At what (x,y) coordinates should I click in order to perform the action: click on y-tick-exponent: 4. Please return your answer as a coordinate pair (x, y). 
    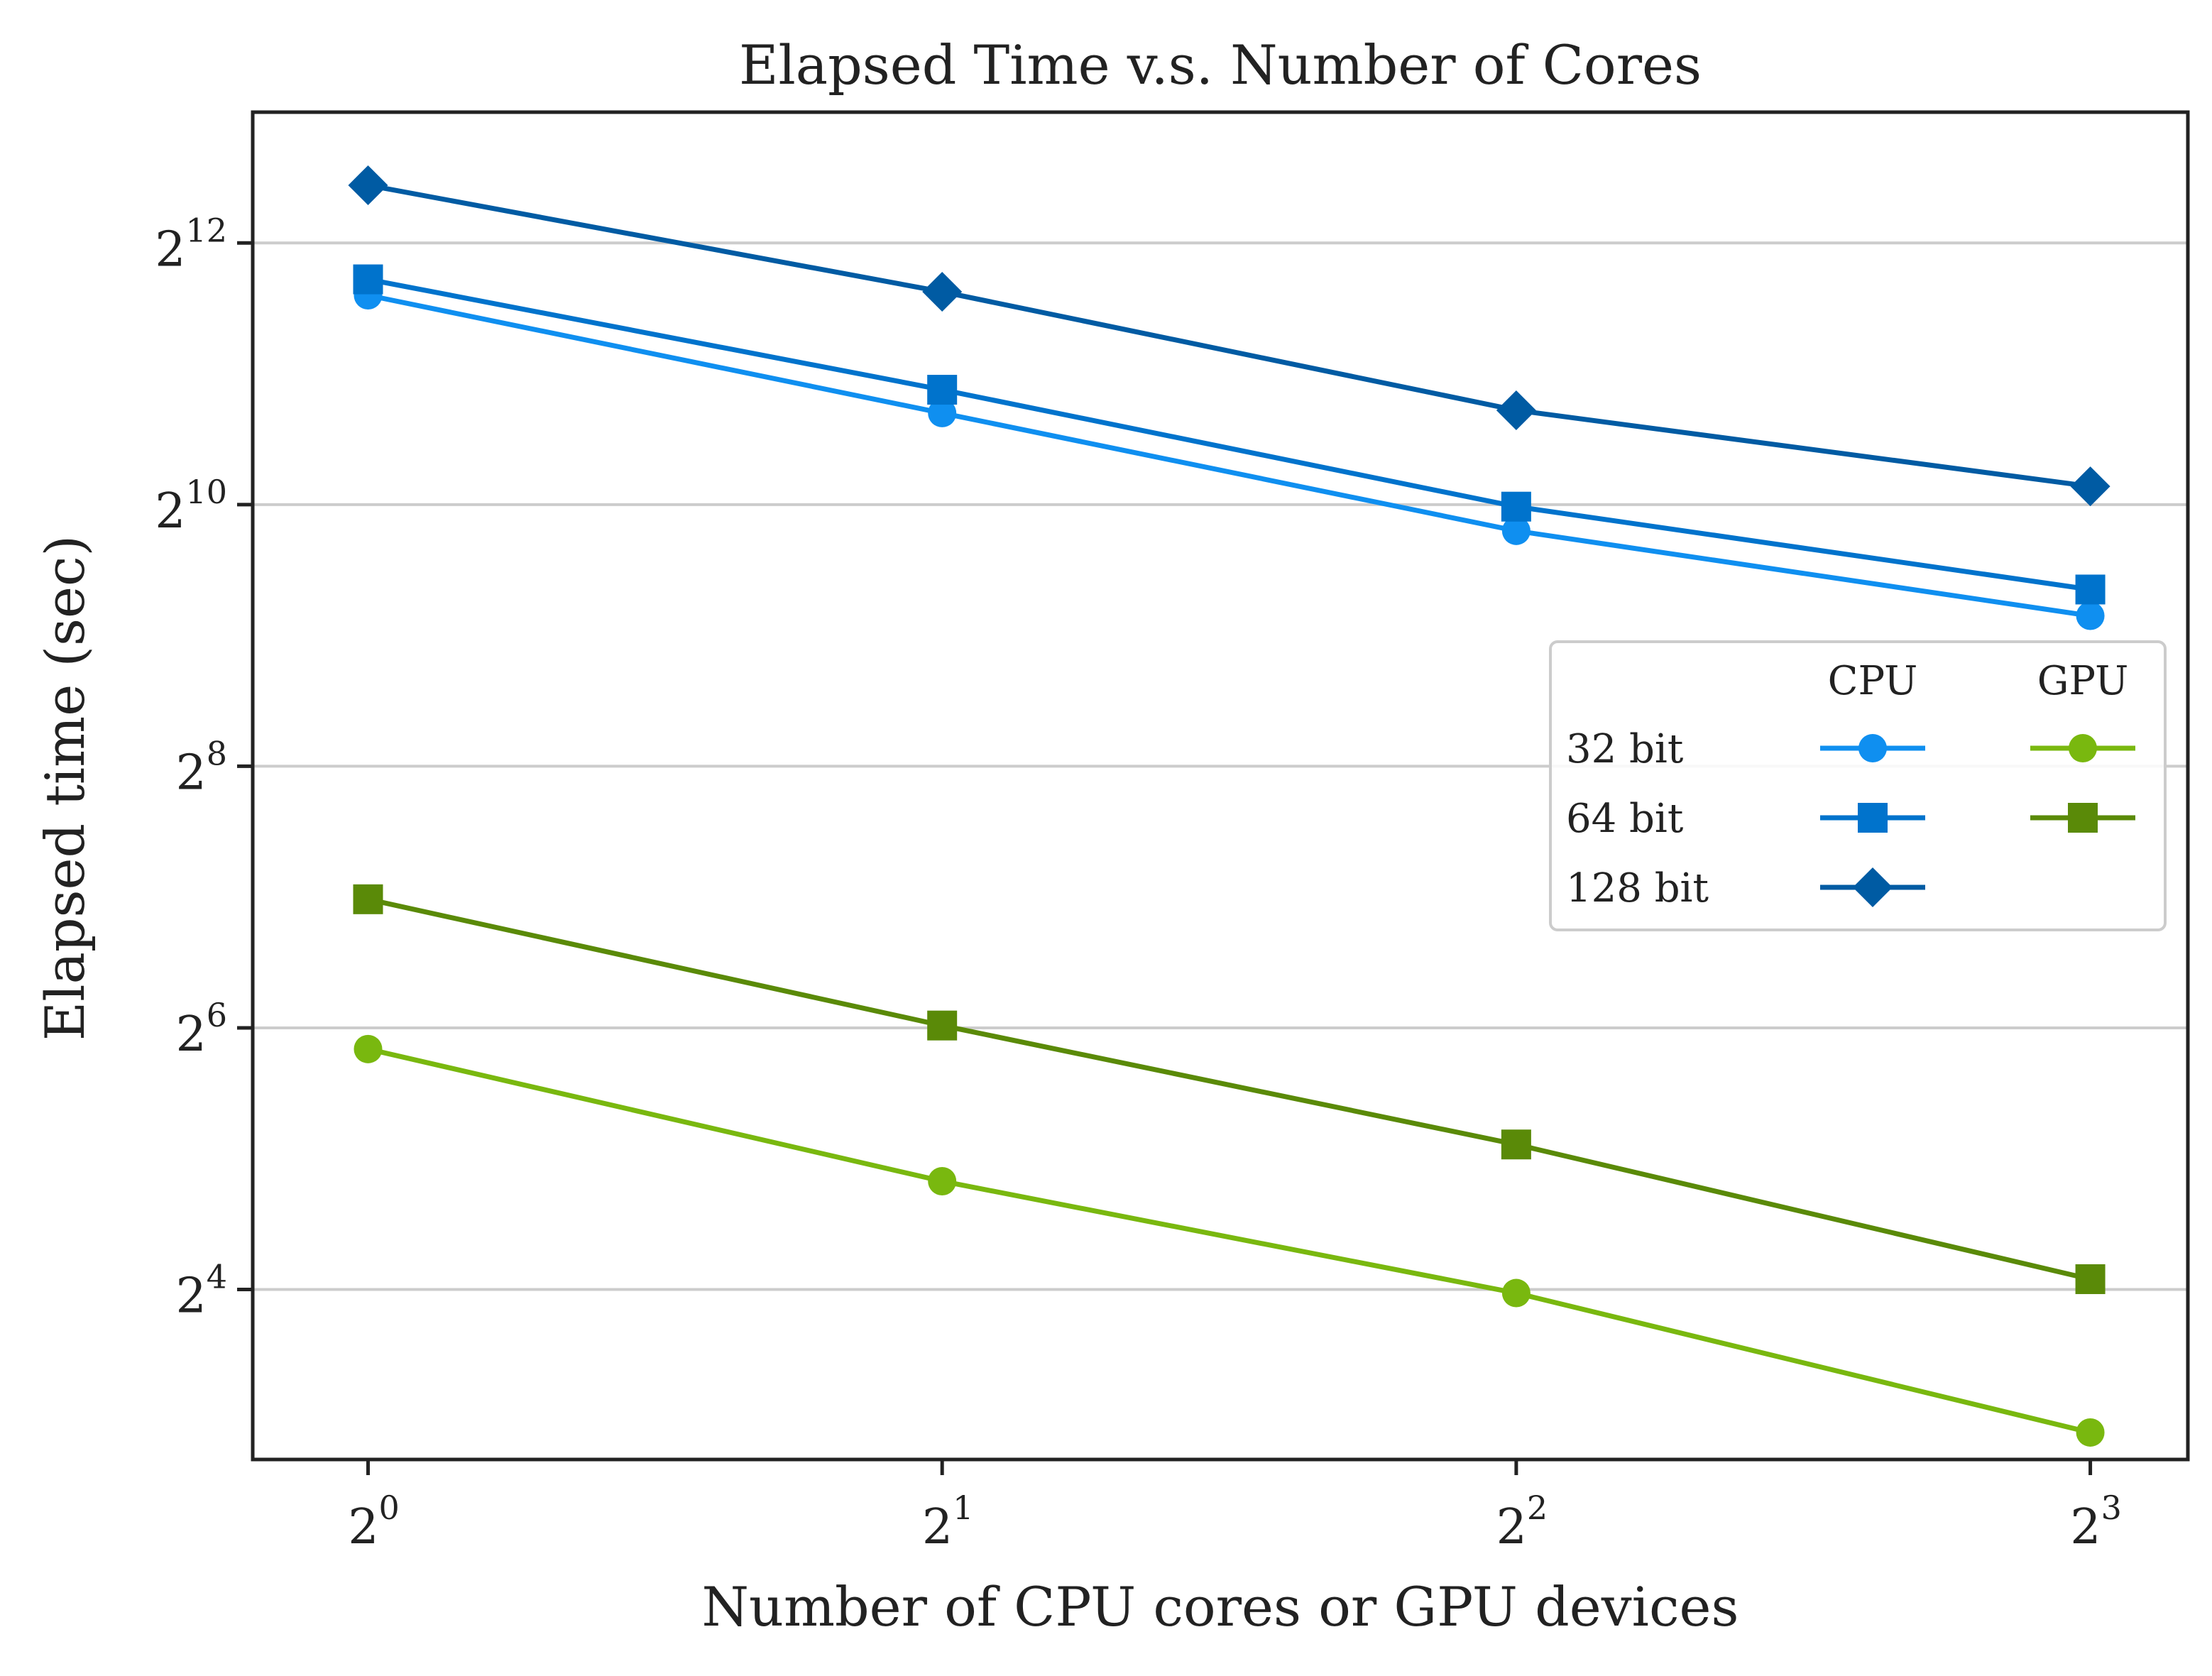
    Looking at the image, I should click on (217, 1277).